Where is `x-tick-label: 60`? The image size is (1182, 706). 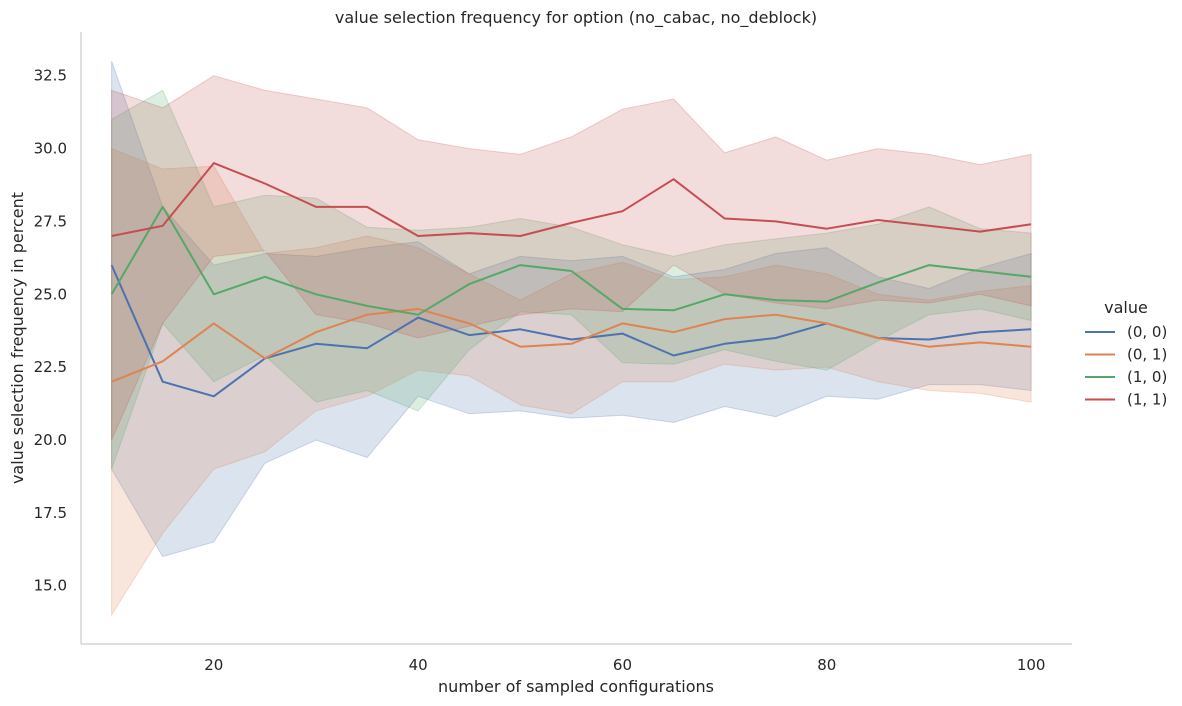
x-tick-label: 60 is located at coordinates (622, 665).